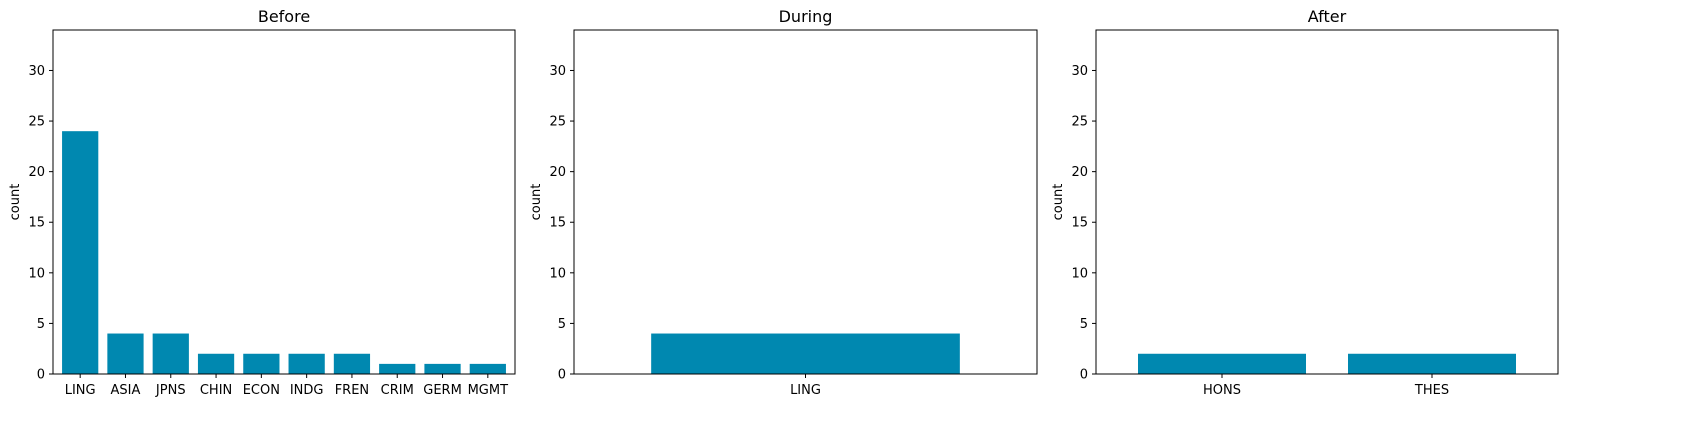 This screenshot has width=1686, height=439. What do you see at coordinates (284, 16) in the screenshot?
I see `panel-title: Before` at bounding box center [284, 16].